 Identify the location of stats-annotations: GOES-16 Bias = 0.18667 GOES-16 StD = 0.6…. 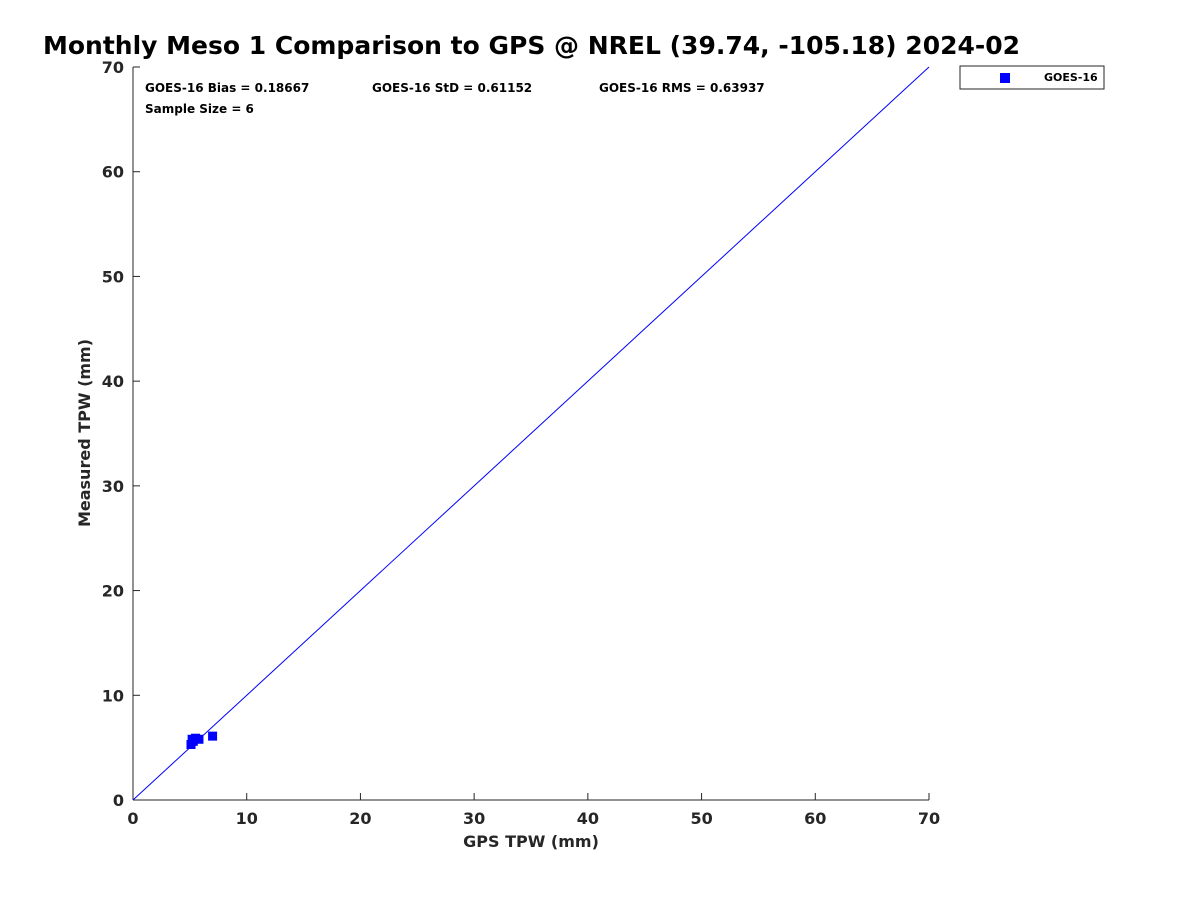
(455, 98).